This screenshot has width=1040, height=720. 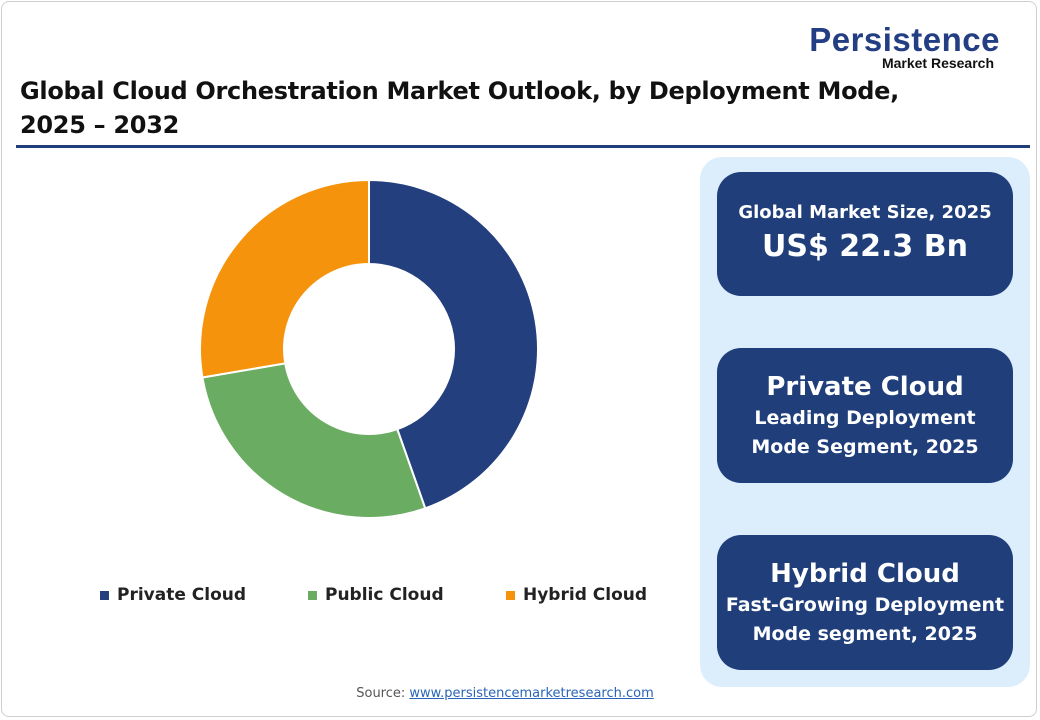 What do you see at coordinates (182, 595) in the screenshot?
I see `legend-label: Private Cloud` at bounding box center [182, 595].